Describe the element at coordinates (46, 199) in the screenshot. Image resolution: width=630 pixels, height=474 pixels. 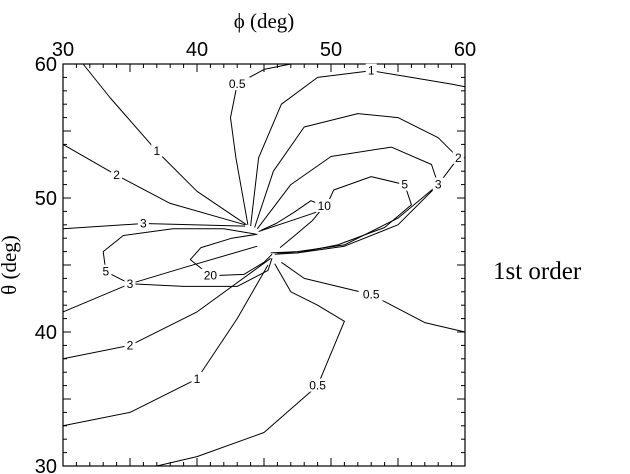
I see `y-tick-label-50: 50` at that location.